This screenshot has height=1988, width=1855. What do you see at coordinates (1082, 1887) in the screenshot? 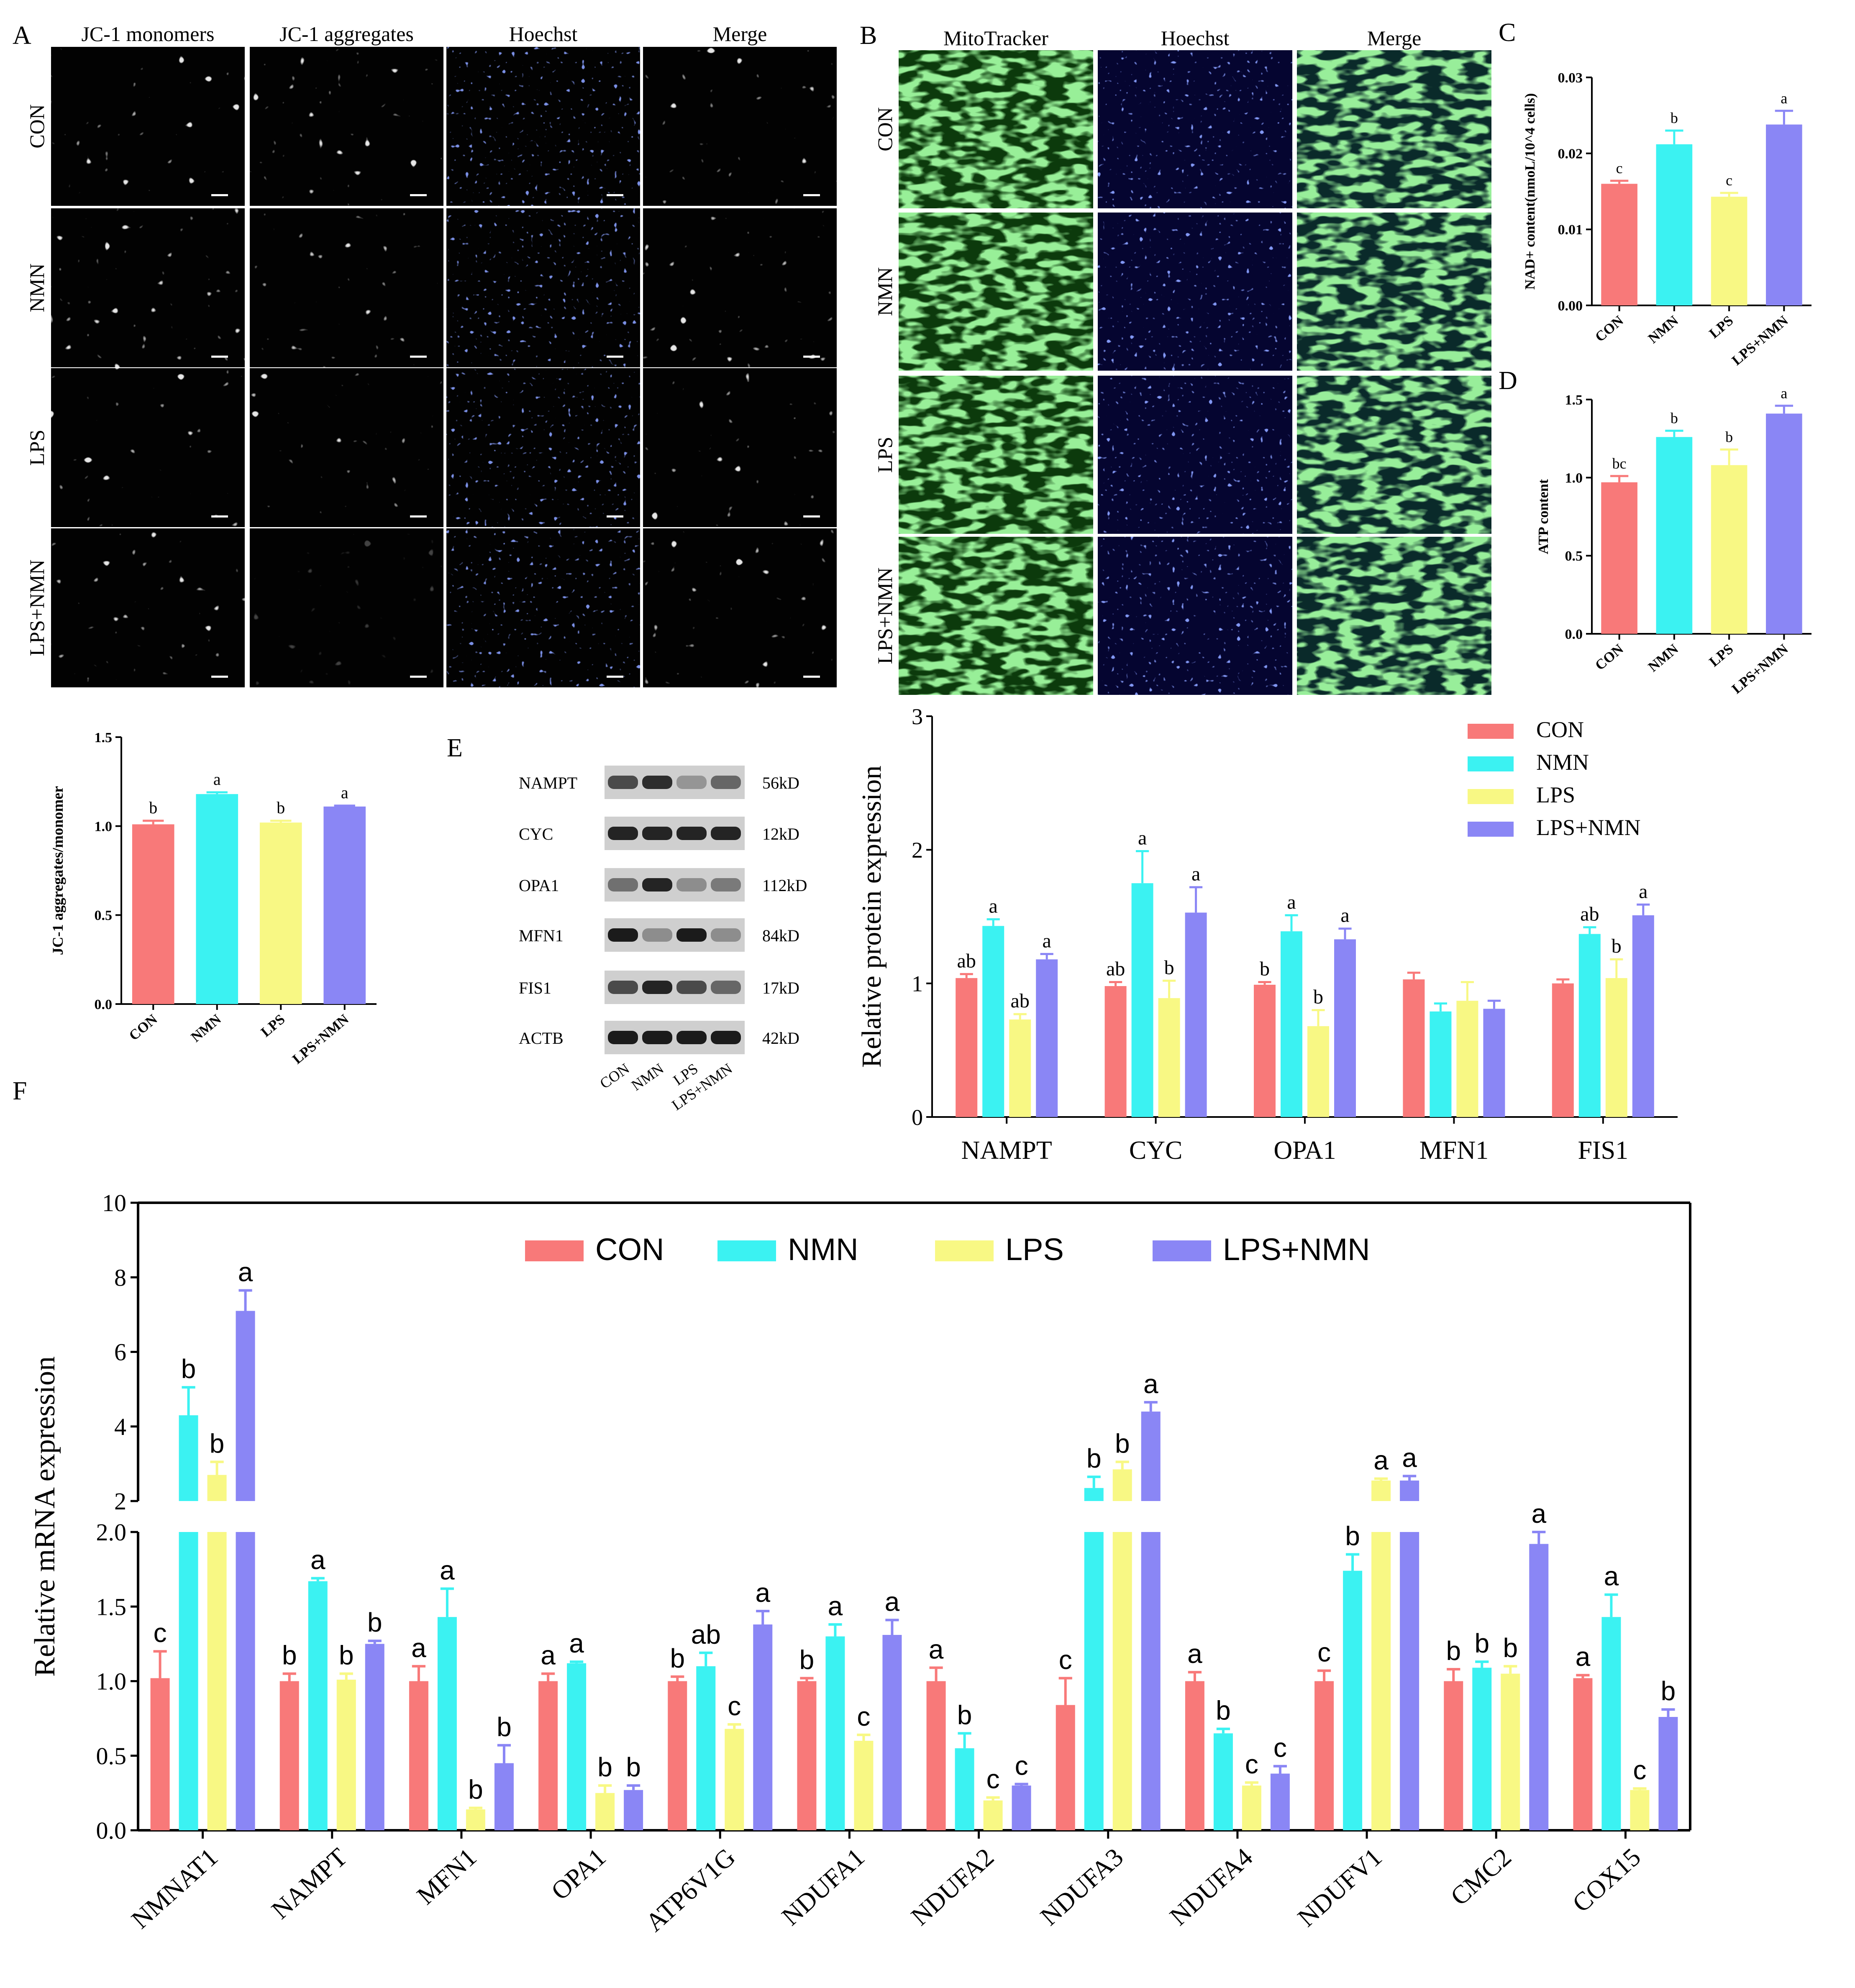
I see `x-tick-label-ndufa3: NDUFA3` at bounding box center [1082, 1887].